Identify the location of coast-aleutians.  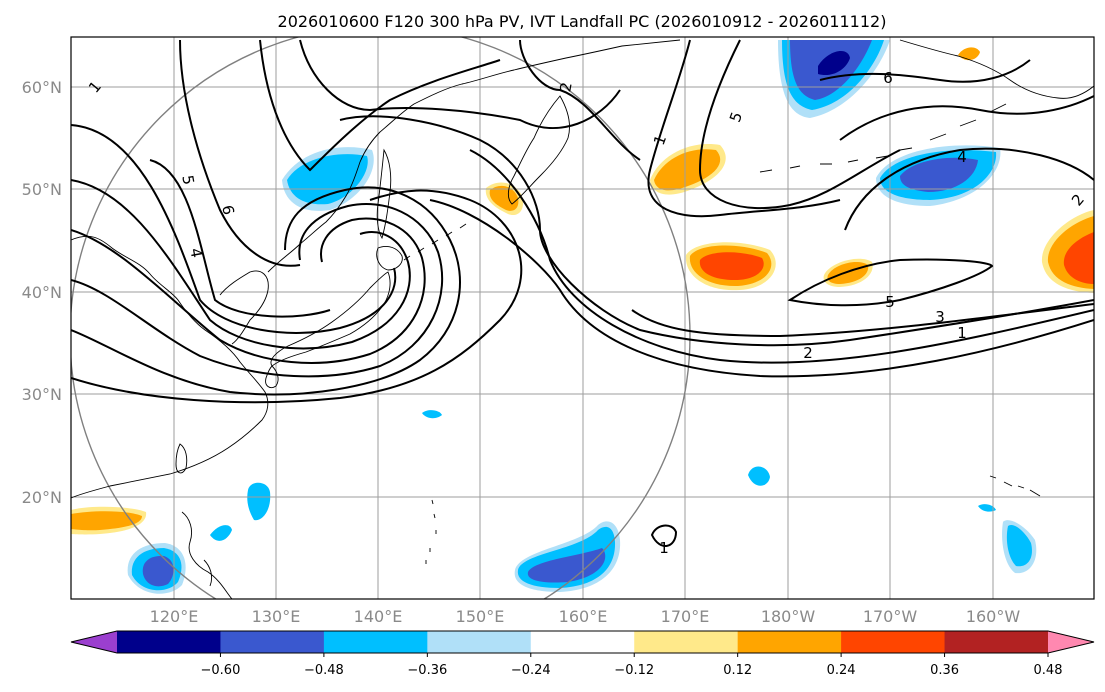
(883, 138).